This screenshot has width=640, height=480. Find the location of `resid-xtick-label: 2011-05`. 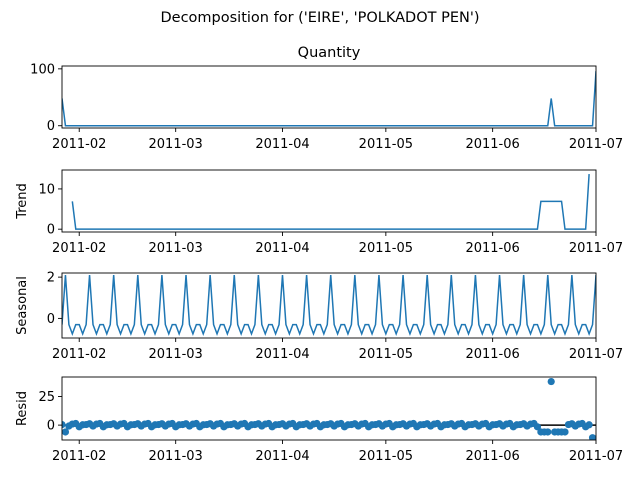

resid-xtick-label: 2011-05 is located at coordinates (386, 456).